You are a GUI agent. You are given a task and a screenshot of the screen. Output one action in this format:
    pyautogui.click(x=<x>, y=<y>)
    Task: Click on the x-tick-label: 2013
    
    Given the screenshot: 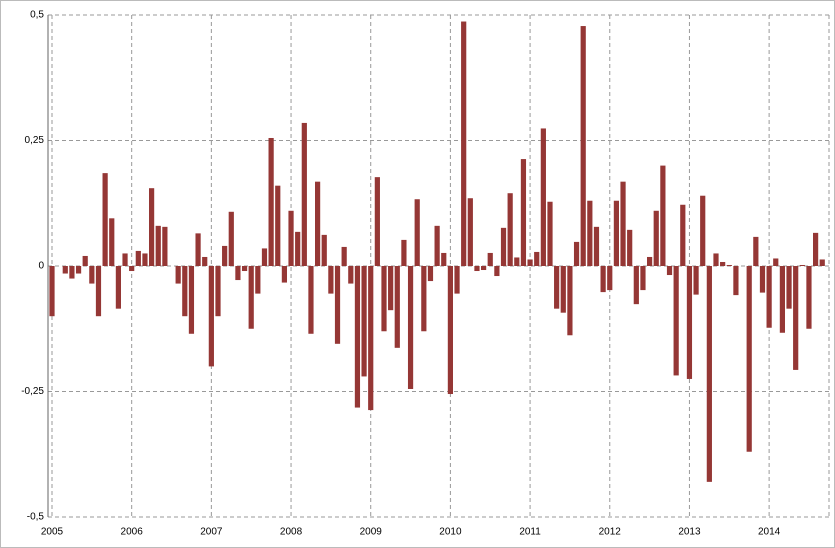 What is the action you would take?
    pyautogui.click(x=689, y=532)
    